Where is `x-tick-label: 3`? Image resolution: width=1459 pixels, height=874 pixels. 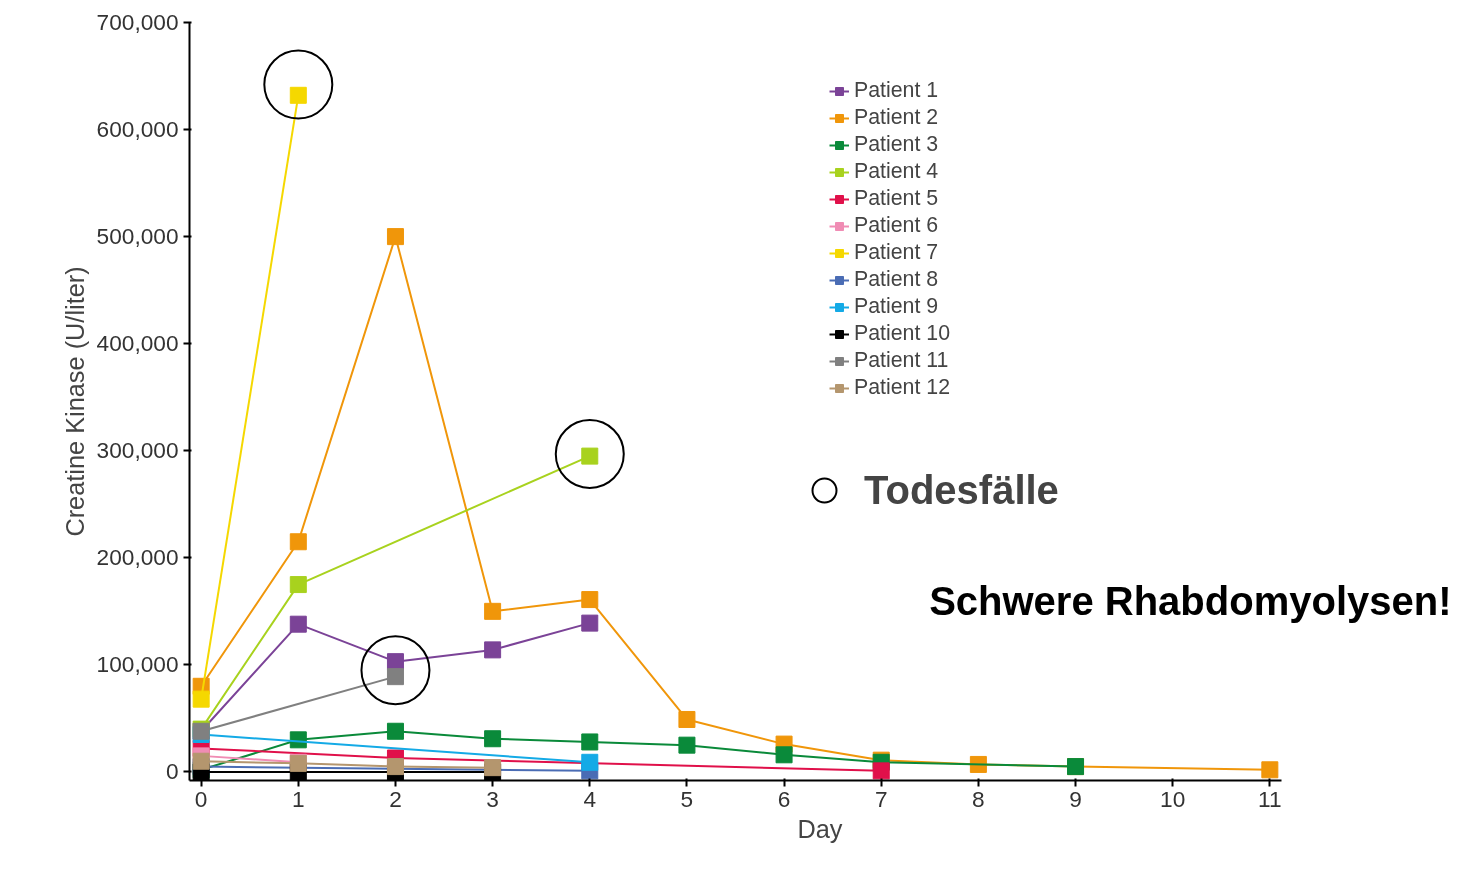 x-tick-label: 3 is located at coordinates (492, 798).